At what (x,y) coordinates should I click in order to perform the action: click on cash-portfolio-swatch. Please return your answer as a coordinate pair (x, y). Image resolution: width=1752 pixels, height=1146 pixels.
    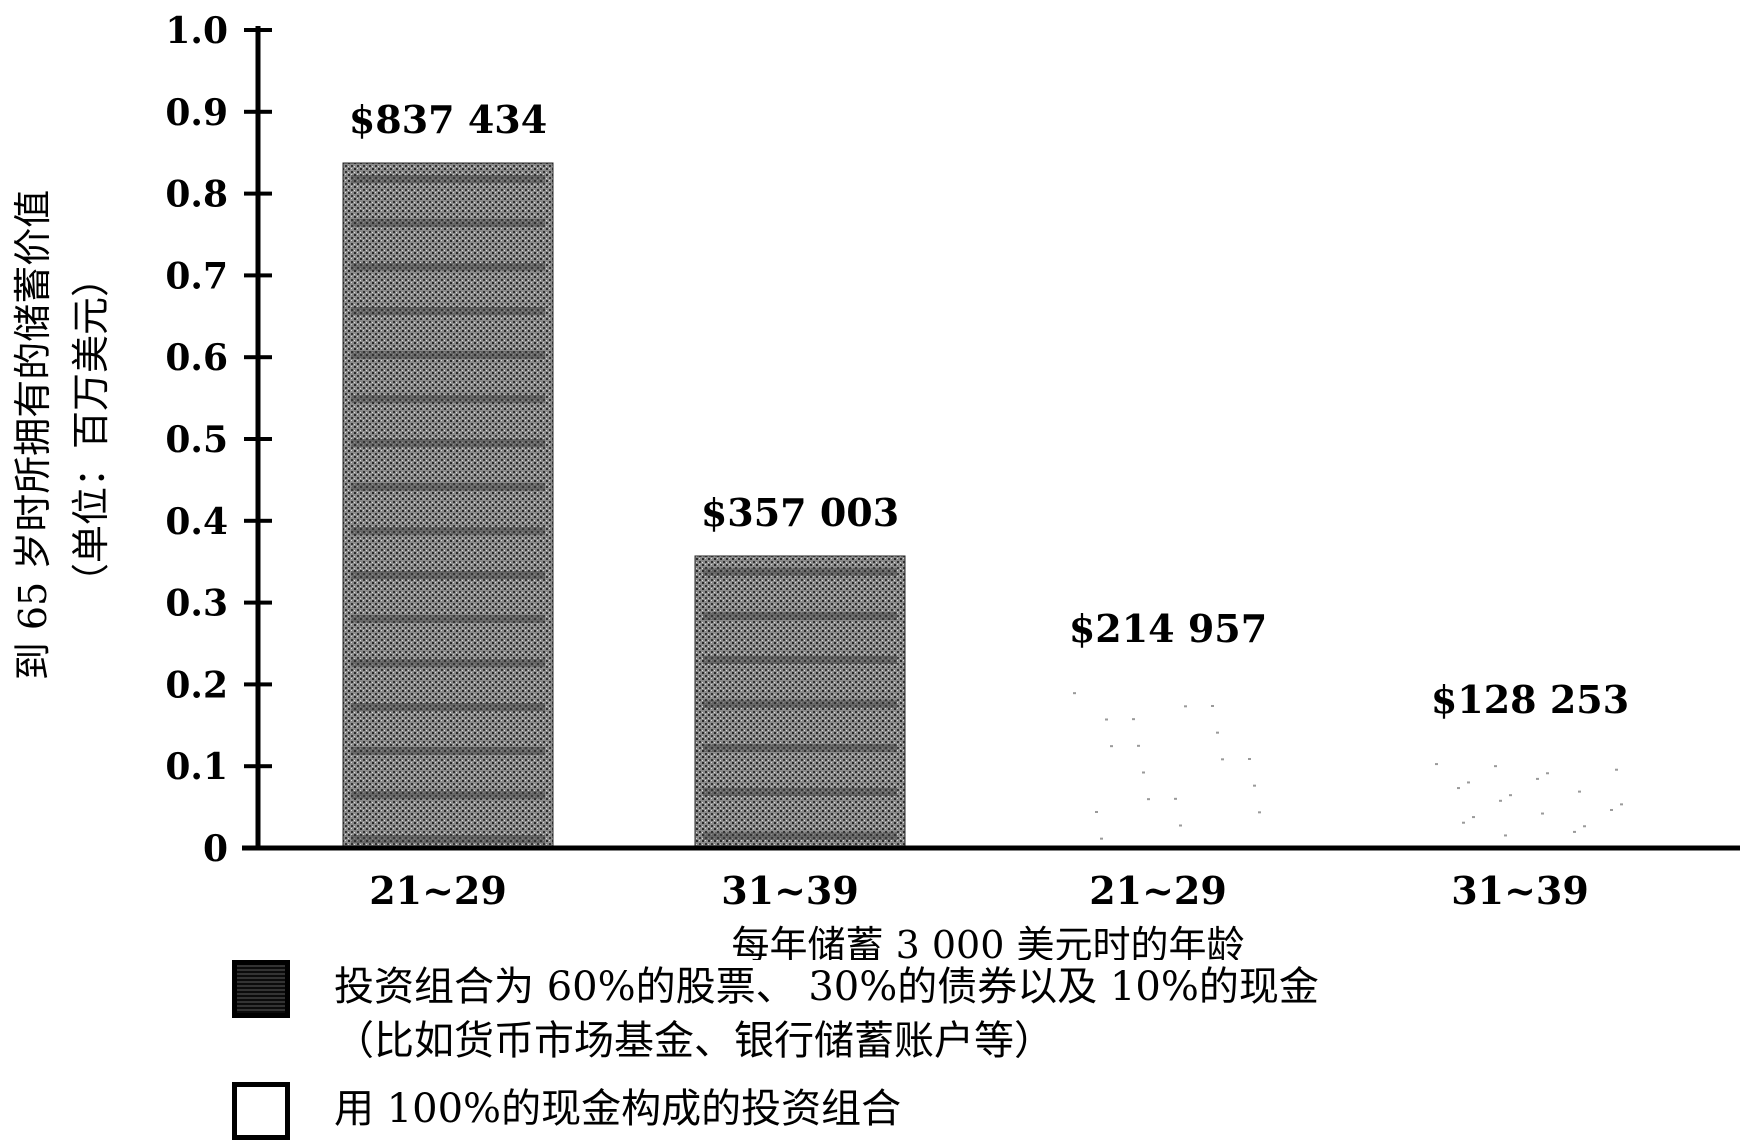
    Looking at the image, I should click on (261, 1111).